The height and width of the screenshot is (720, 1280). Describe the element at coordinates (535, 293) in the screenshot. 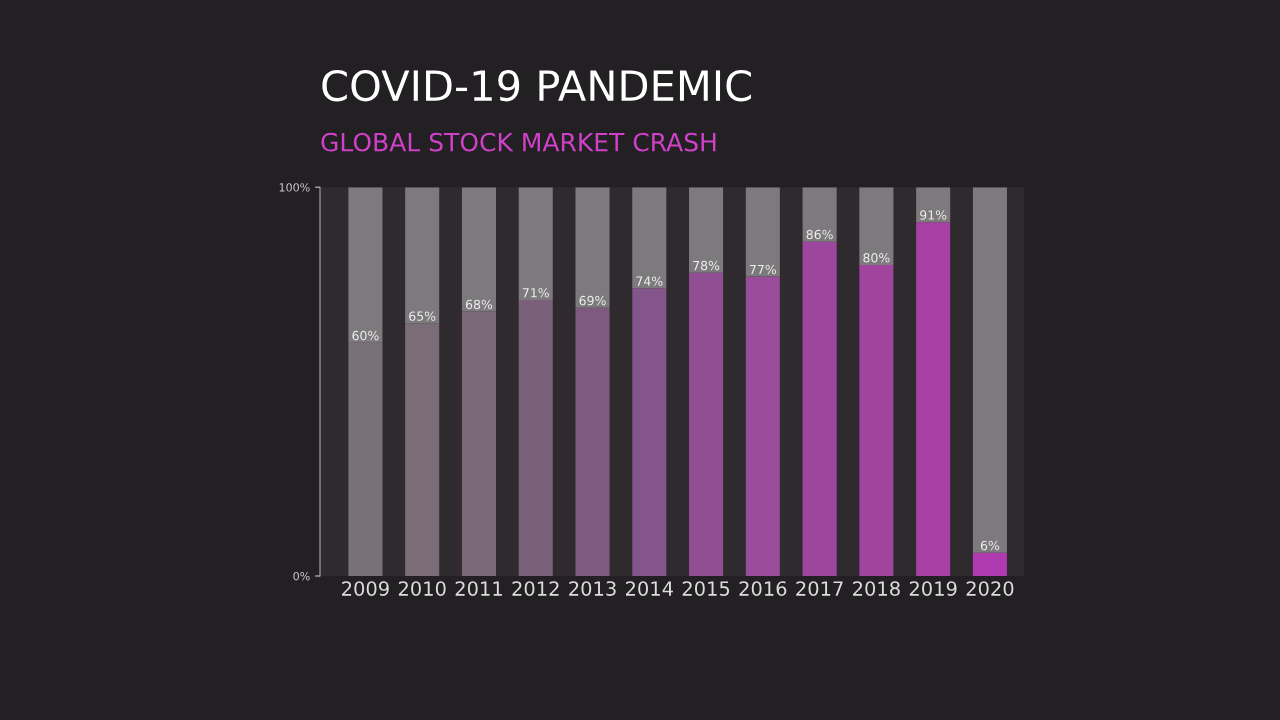

I see `data-label: 71%` at that location.